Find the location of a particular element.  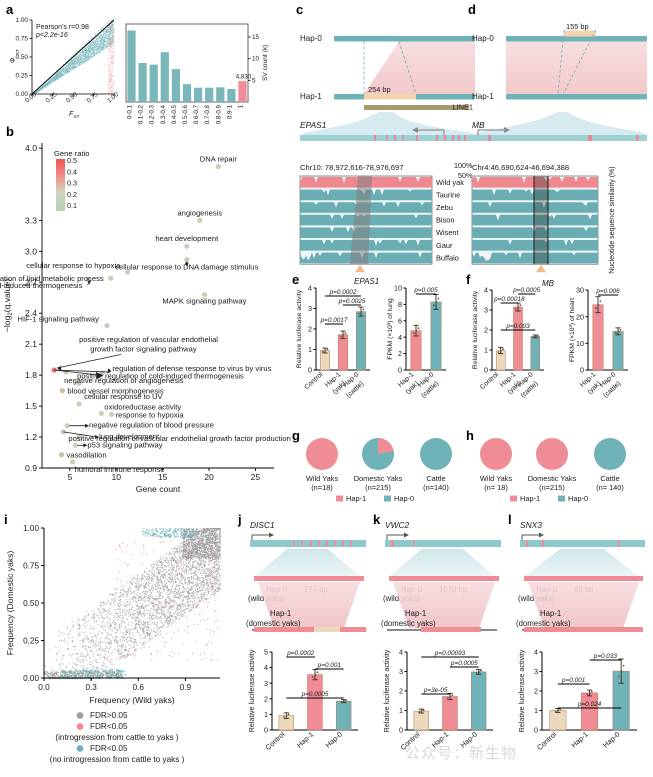

histogram-bar is located at coordinates (231, 95).